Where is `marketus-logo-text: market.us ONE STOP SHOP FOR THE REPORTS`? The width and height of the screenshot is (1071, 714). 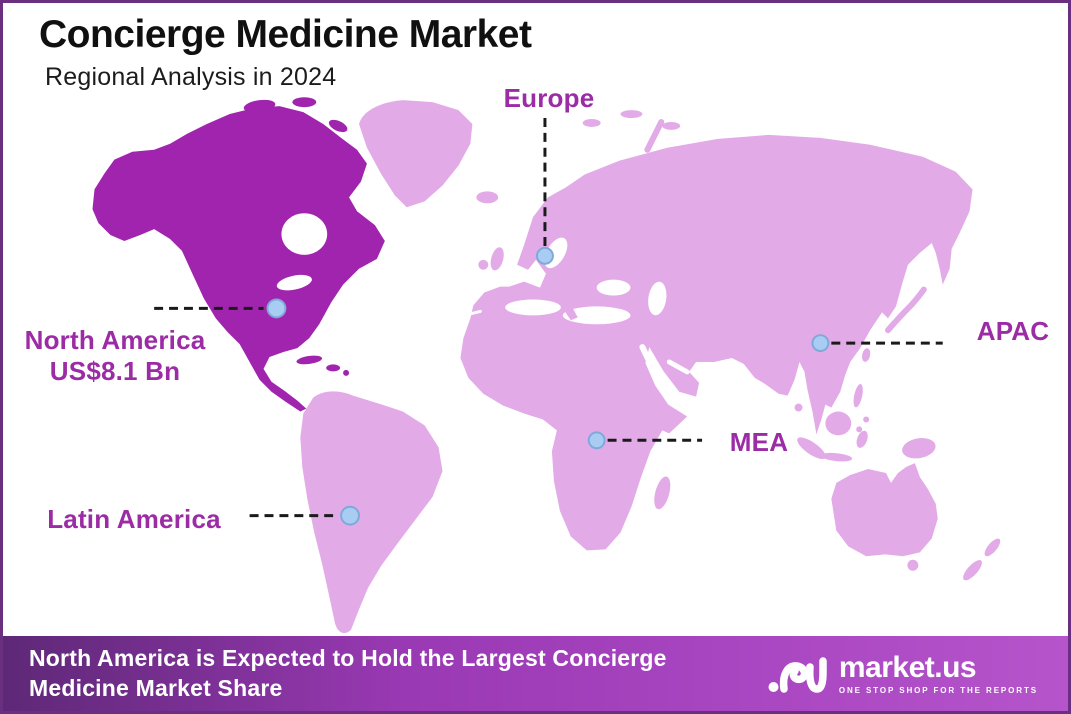 marketus-logo-text: market.us ONE STOP SHOP FOR THE REPORTS is located at coordinates (938, 672).